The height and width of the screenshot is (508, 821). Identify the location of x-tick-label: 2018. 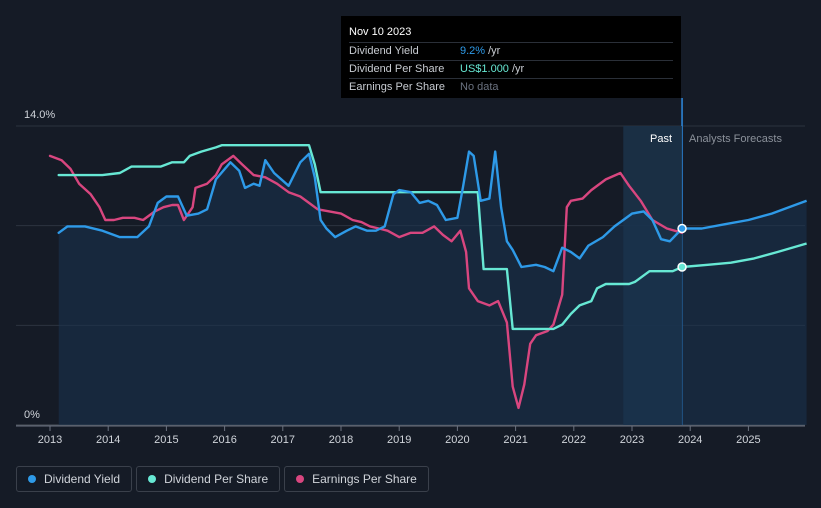
(341, 440).